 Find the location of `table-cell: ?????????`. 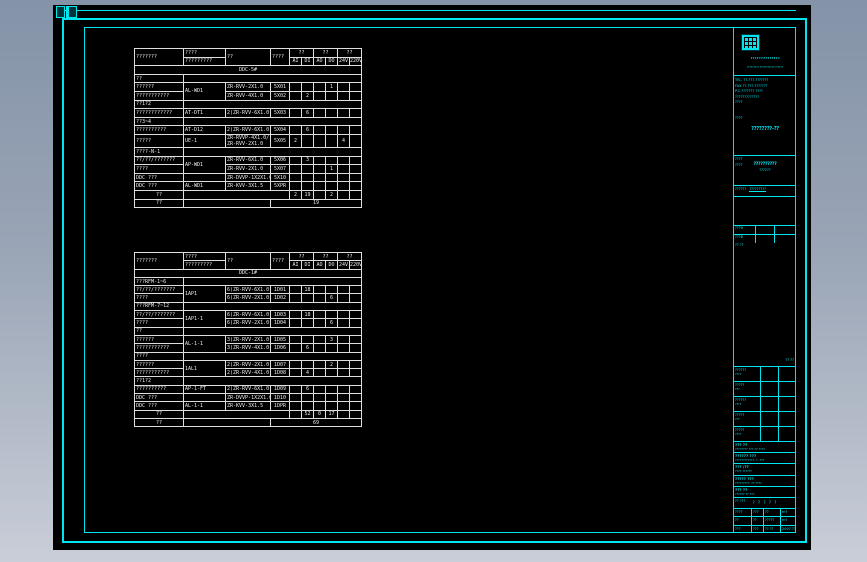

table-cell: ????????? is located at coordinates (204, 61).